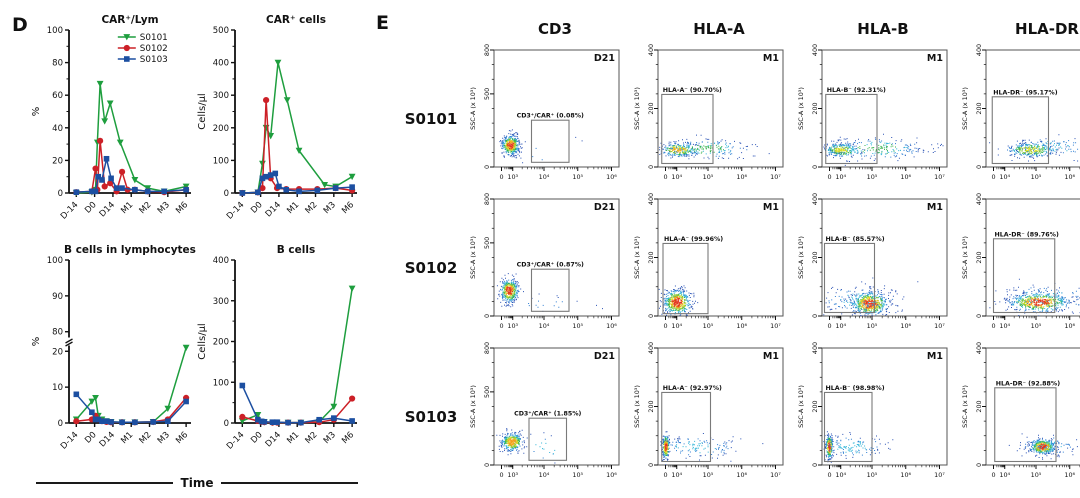  I want to click on svg-text: M3, so click(164, 208).